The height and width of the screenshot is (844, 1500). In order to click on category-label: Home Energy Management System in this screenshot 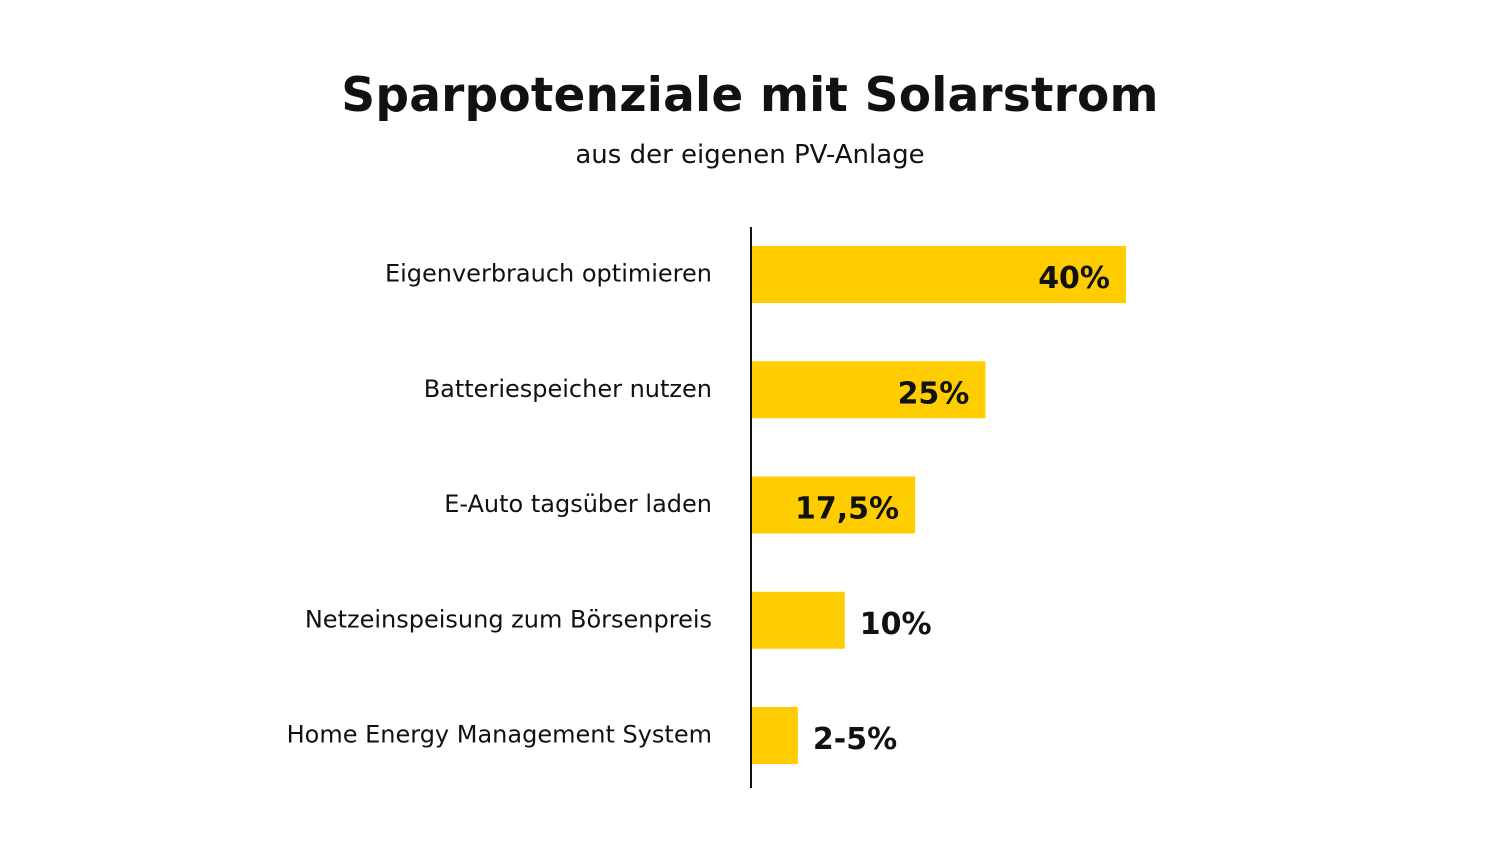, I will do `click(499, 735)`.